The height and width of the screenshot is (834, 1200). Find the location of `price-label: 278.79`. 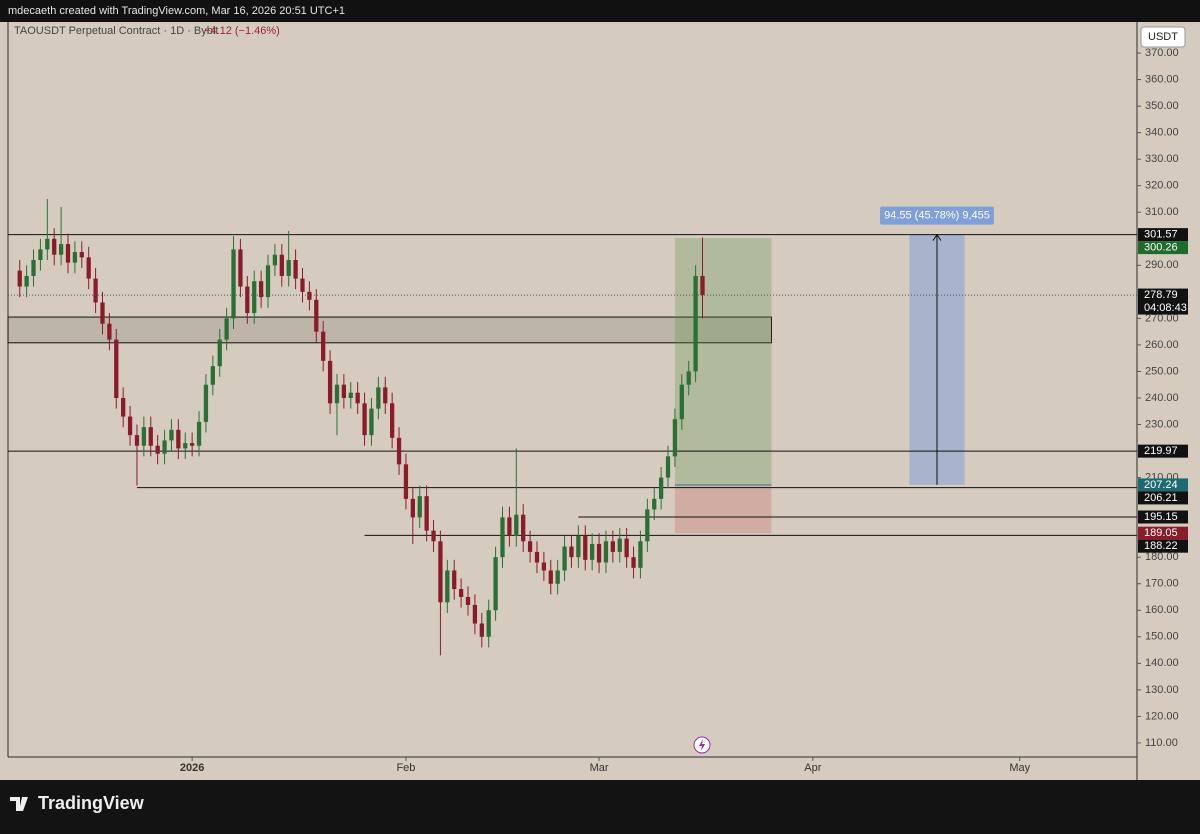

price-label: 278.79 is located at coordinates (1161, 295).